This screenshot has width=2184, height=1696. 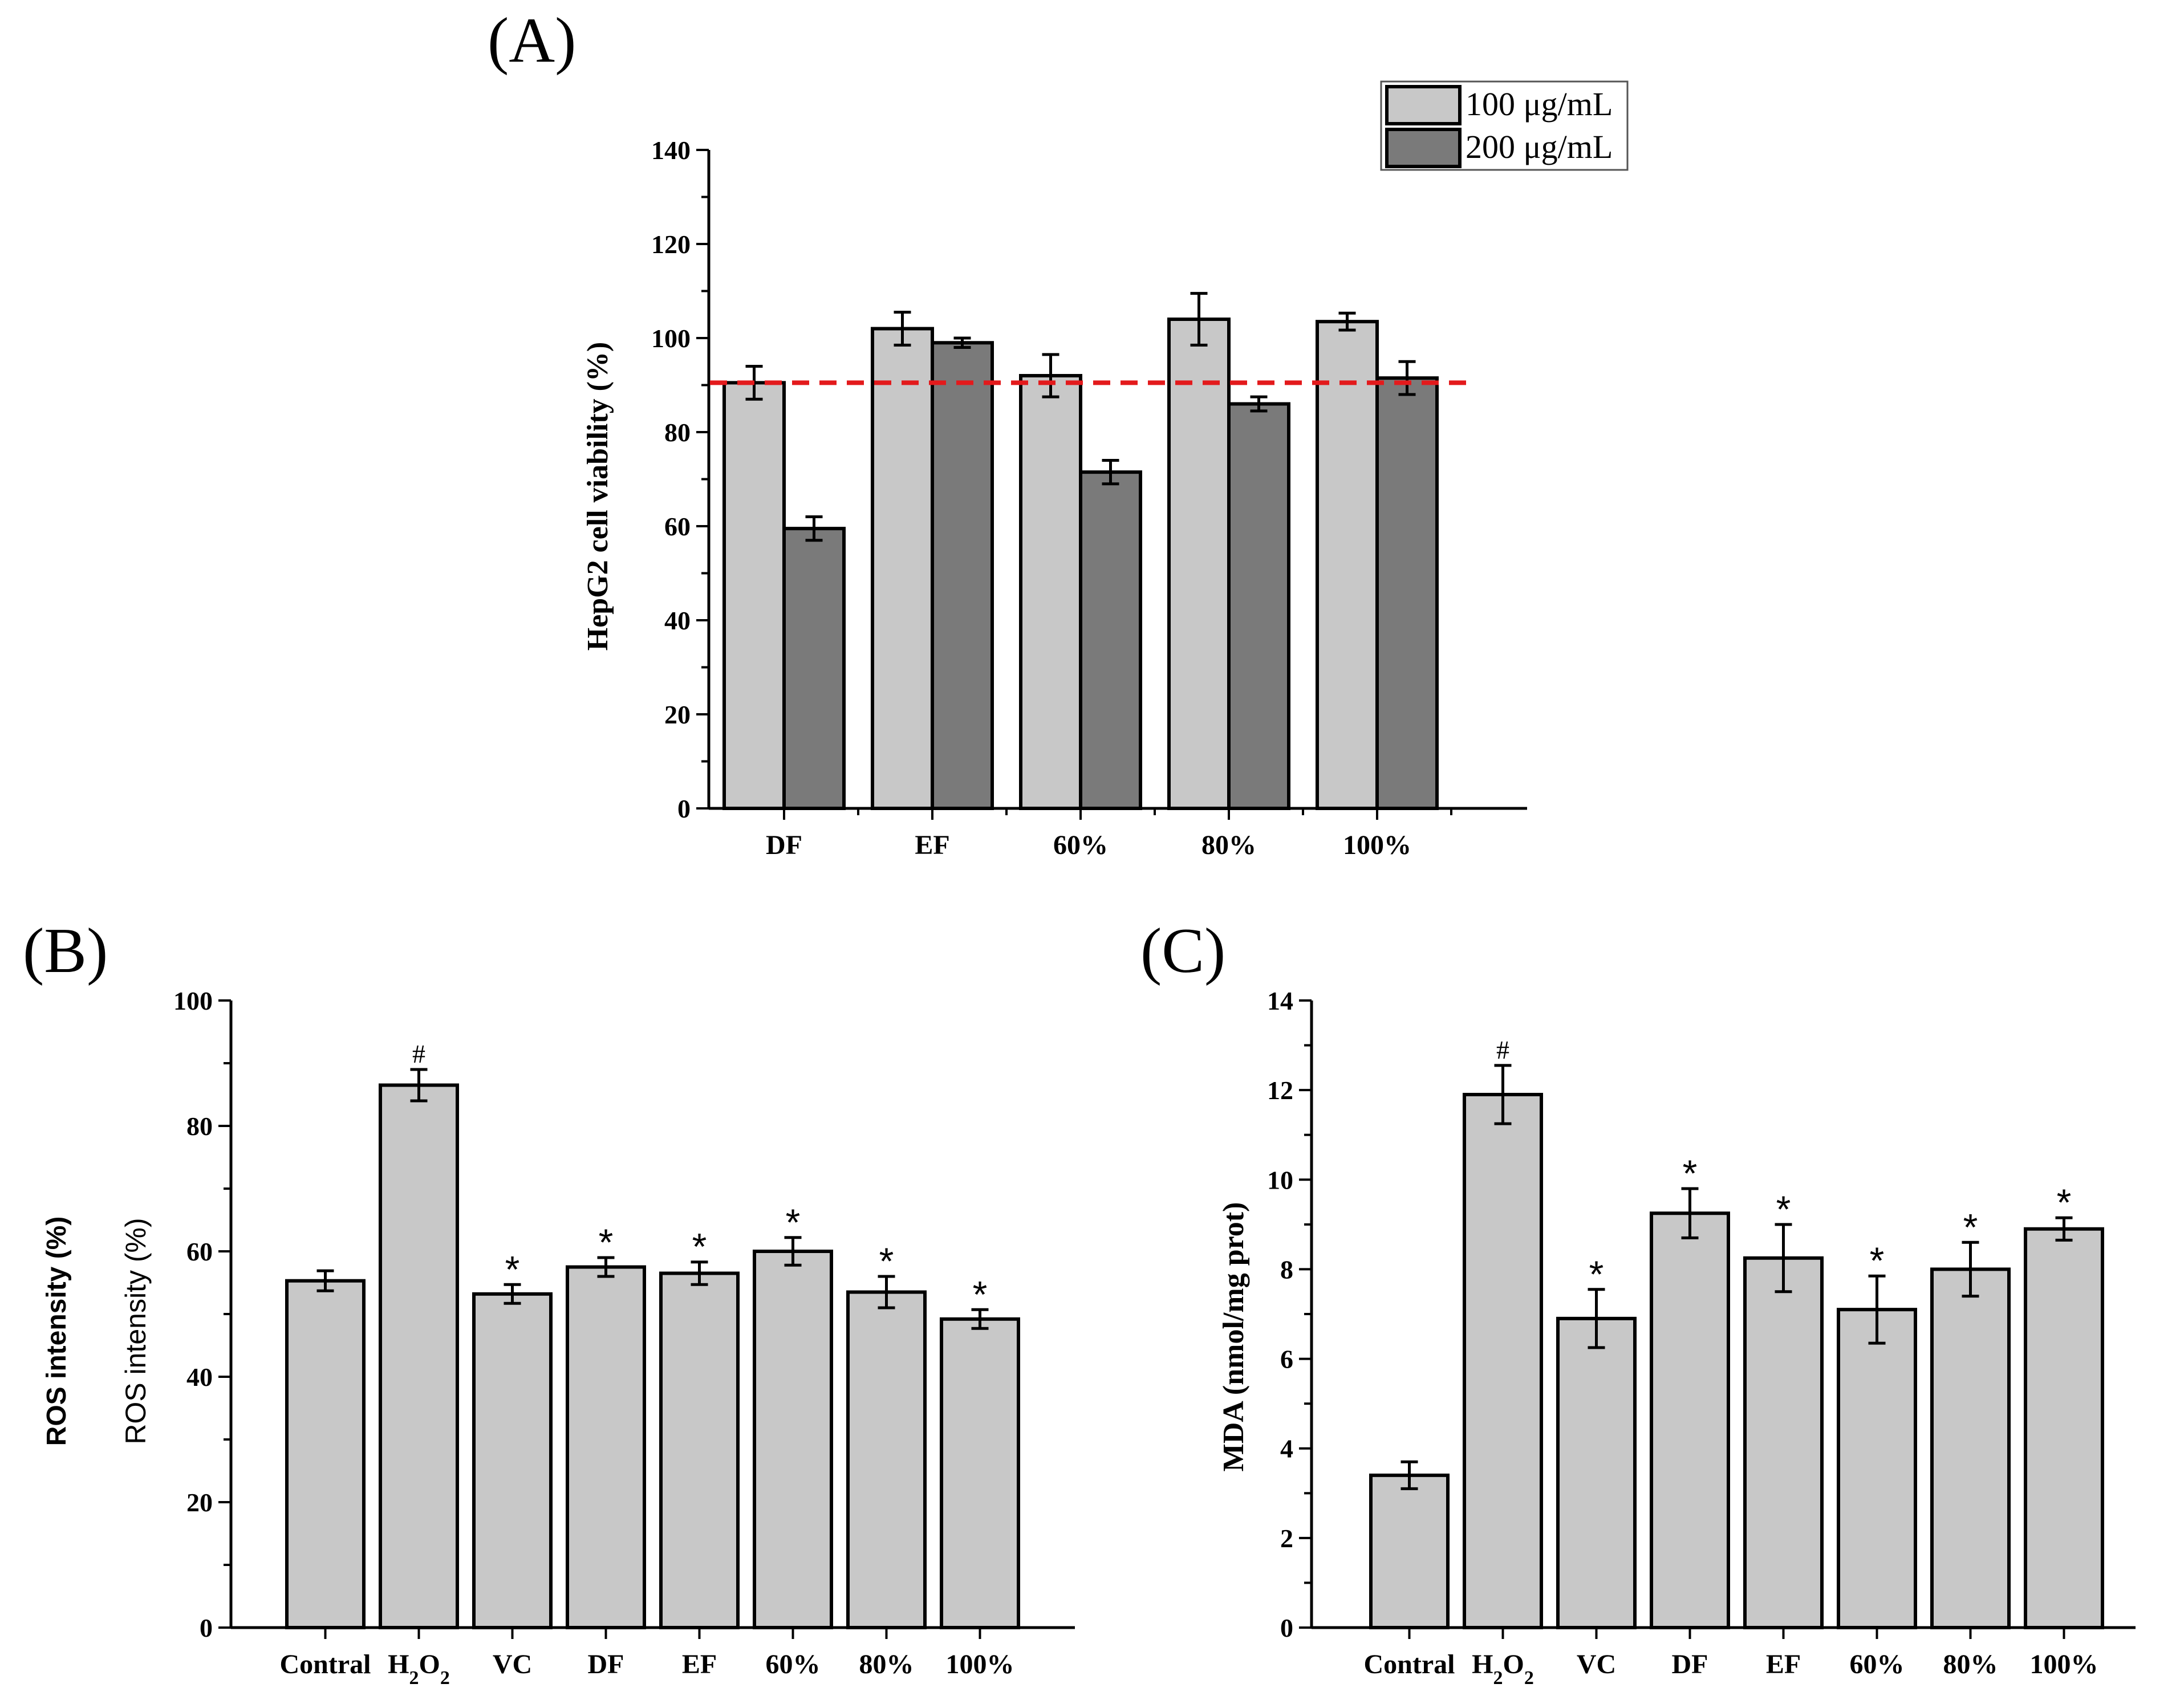 What do you see at coordinates (793, 1664) in the screenshot?
I see `panel-b-category-label: 60%` at bounding box center [793, 1664].